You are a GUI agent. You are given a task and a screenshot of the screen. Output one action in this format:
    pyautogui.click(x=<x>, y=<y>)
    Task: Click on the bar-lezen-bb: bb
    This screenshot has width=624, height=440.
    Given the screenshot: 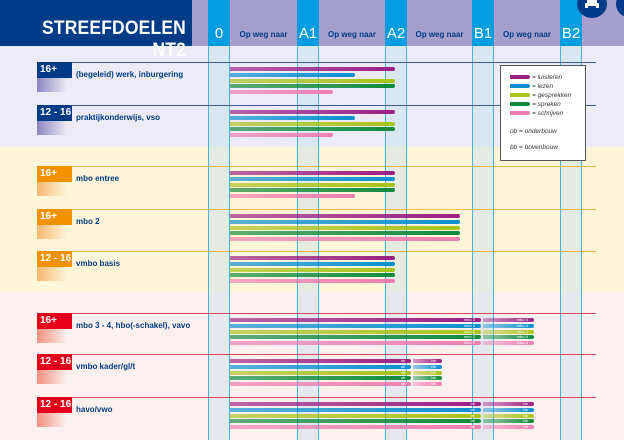 What is the action you would take?
    pyautogui.click(x=508, y=409)
    